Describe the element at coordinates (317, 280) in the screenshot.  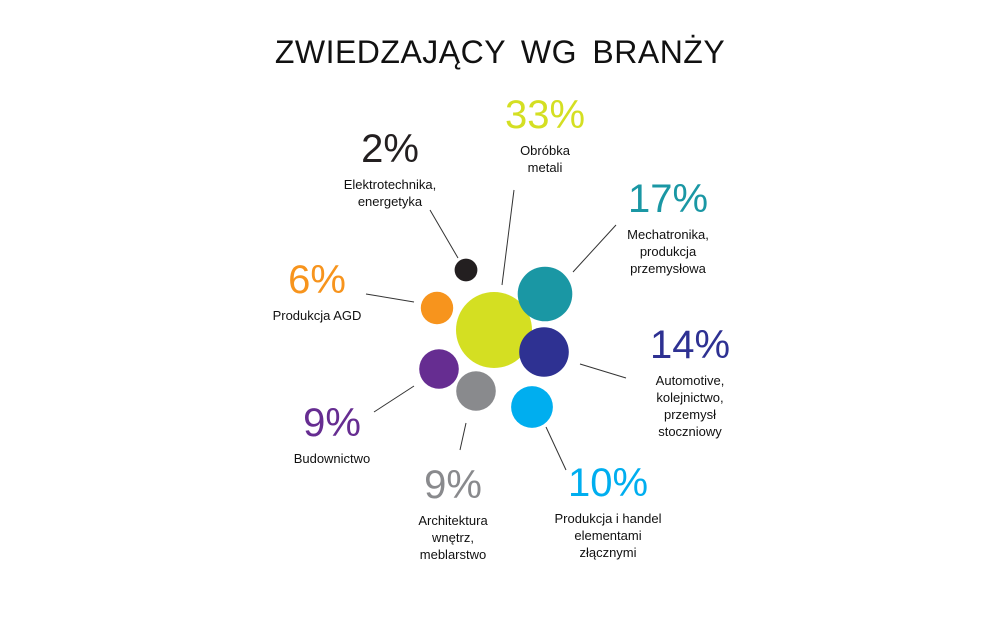
I see `value-label-appliances: 6%` at that location.